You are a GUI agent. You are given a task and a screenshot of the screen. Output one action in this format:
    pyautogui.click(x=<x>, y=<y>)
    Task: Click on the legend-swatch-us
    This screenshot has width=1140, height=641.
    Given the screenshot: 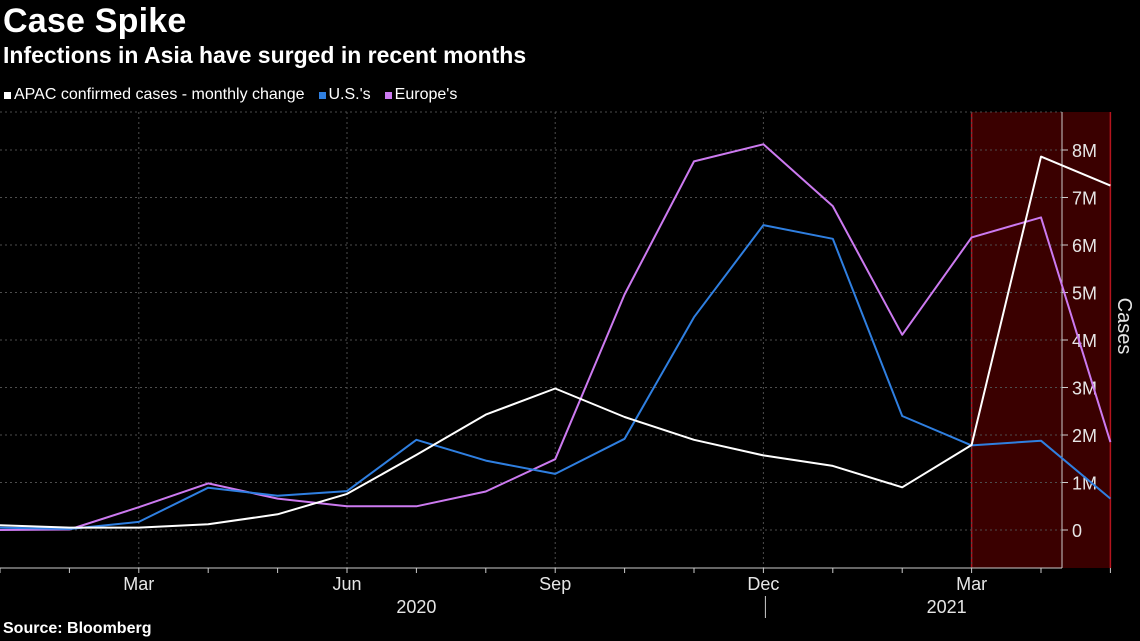 What is the action you would take?
    pyautogui.click(x=322, y=95)
    